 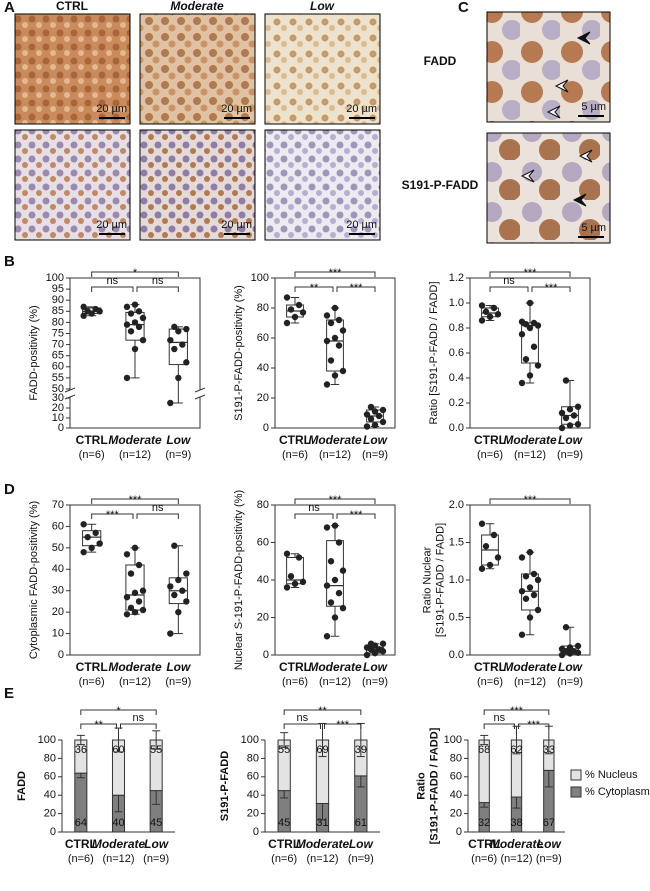 What do you see at coordinates (434, 785) in the screenshot?
I see `y-axis-label: [S191-P-FADD / FADD]` at bounding box center [434, 785].